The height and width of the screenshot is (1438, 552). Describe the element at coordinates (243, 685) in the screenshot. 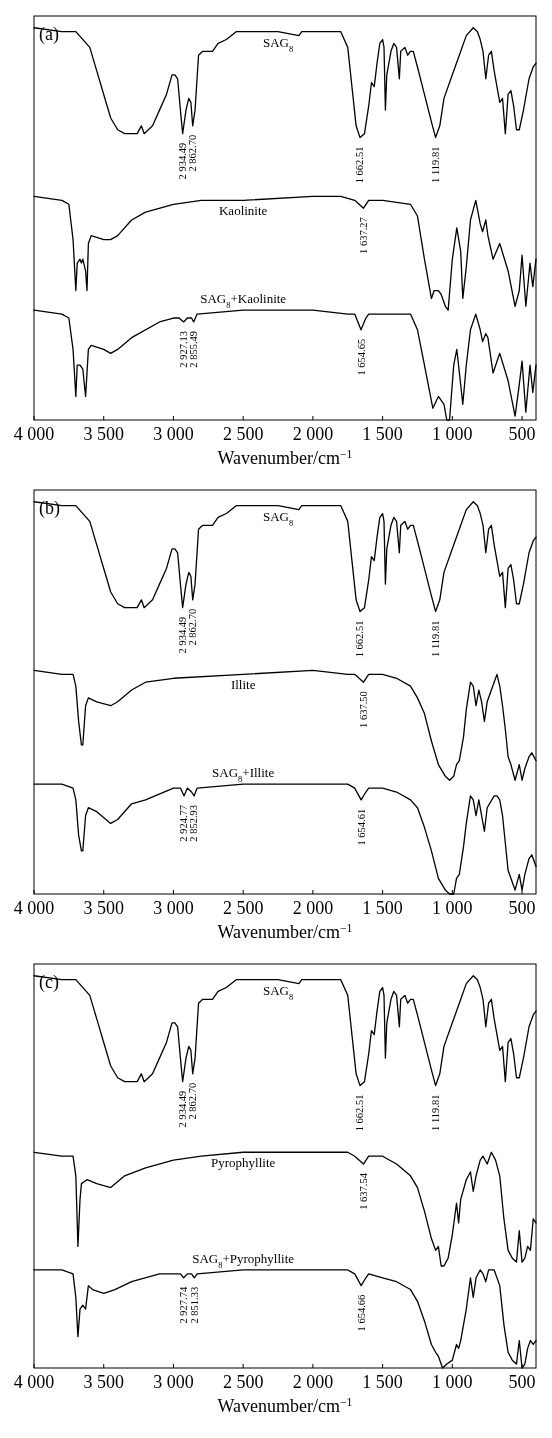

I see `series-label: Illite` at that location.